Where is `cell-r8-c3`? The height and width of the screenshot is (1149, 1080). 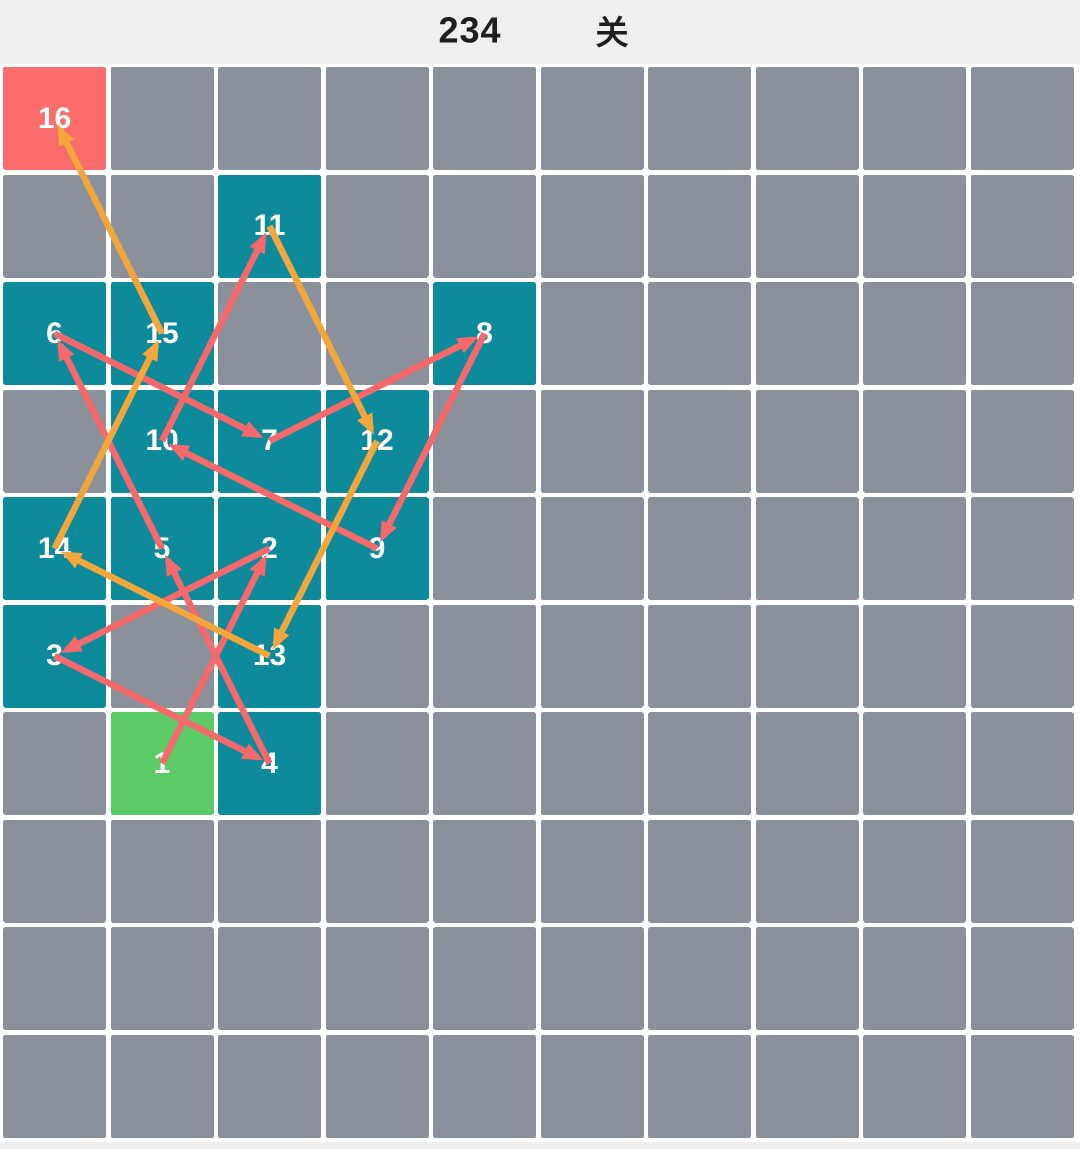
cell-r8-c3 is located at coordinates (377, 978).